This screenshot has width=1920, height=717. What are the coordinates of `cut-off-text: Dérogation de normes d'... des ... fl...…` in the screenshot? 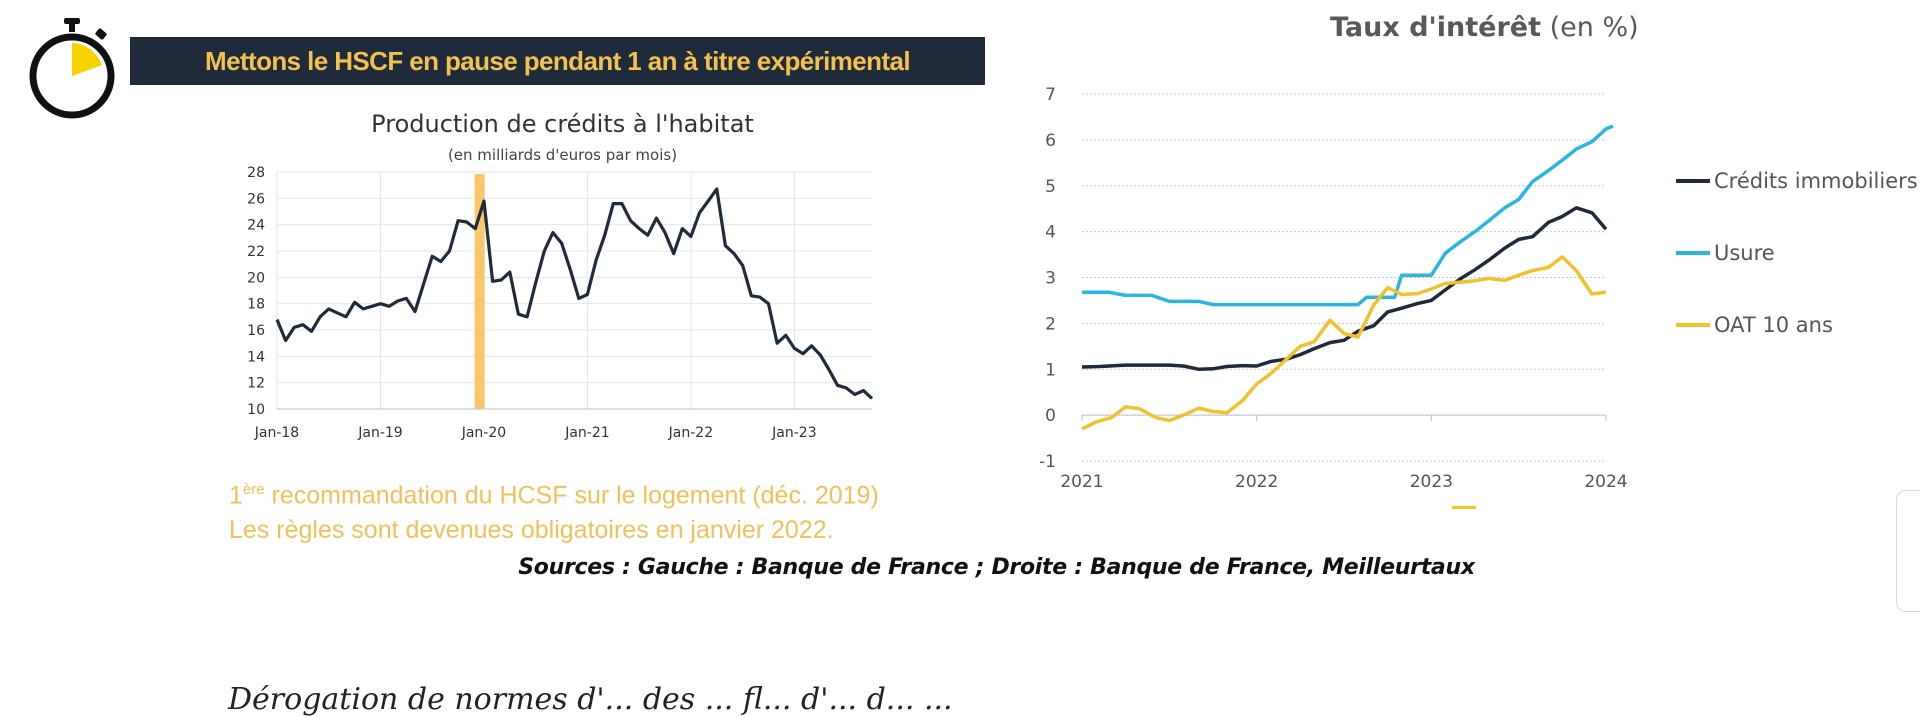 It's located at (590, 699).